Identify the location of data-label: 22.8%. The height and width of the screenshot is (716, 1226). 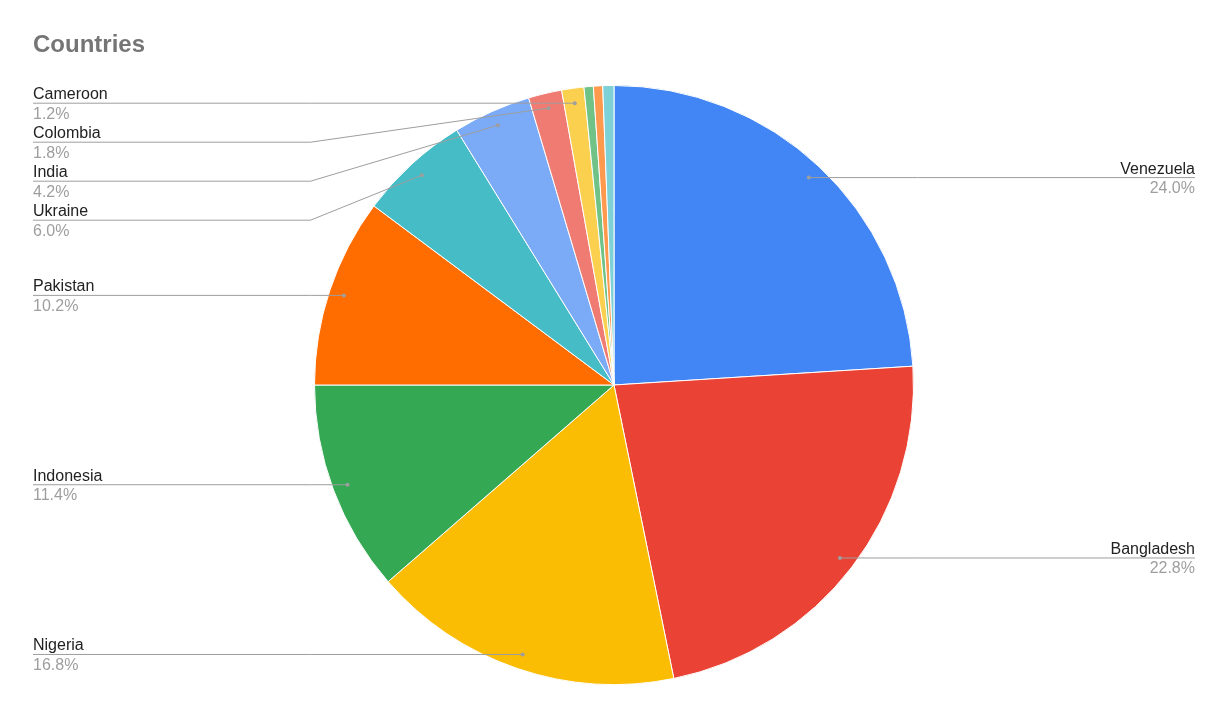
(1172, 568).